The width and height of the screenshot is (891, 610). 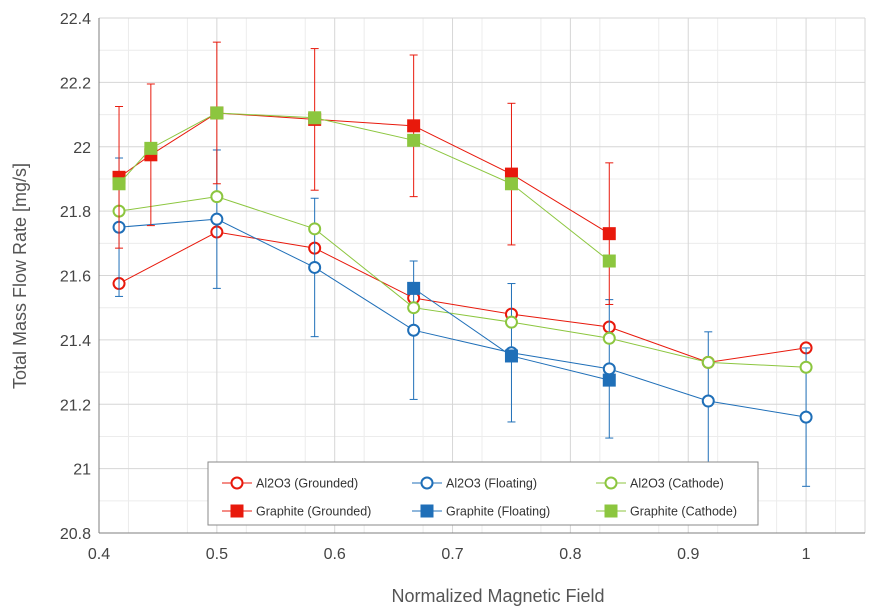 What do you see at coordinates (307, 484) in the screenshot?
I see `legend-label: Al2O3 (Grounded)` at bounding box center [307, 484].